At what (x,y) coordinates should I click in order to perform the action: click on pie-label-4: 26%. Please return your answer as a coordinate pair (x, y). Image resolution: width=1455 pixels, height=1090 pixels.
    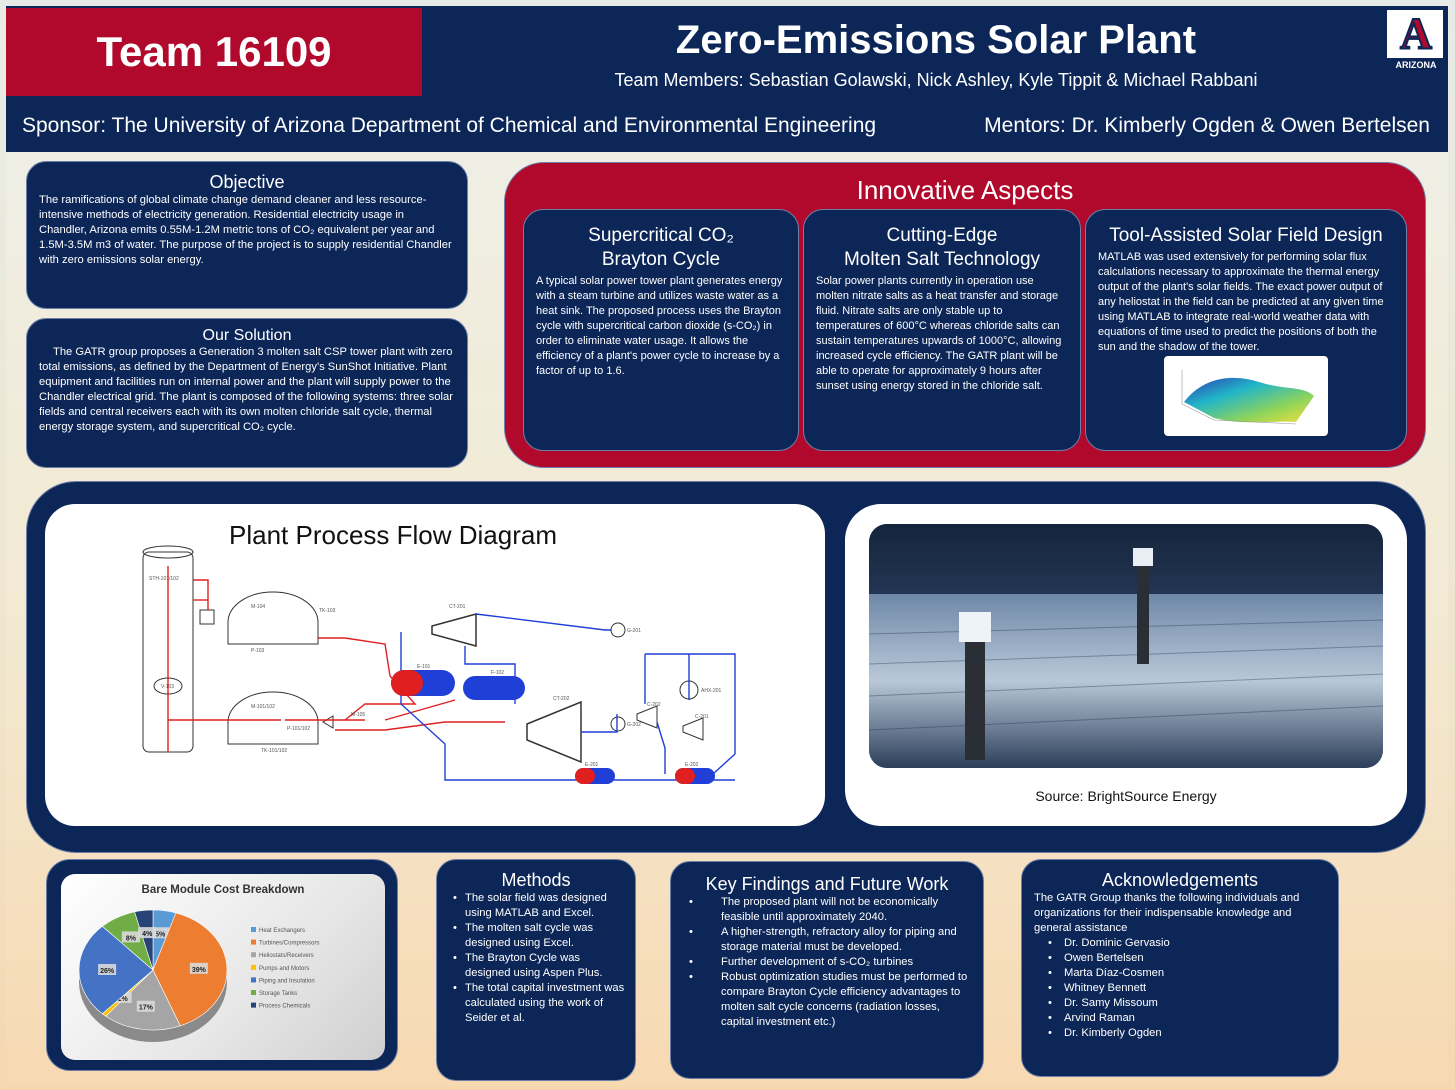
    Looking at the image, I should click on (107, 969).